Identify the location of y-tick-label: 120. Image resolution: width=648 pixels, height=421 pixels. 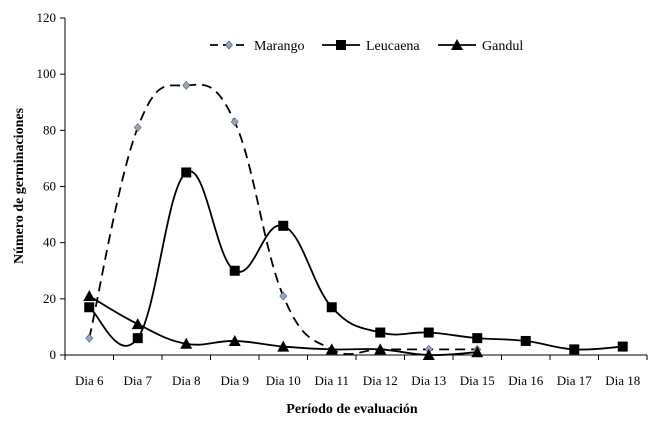
(47, 17).